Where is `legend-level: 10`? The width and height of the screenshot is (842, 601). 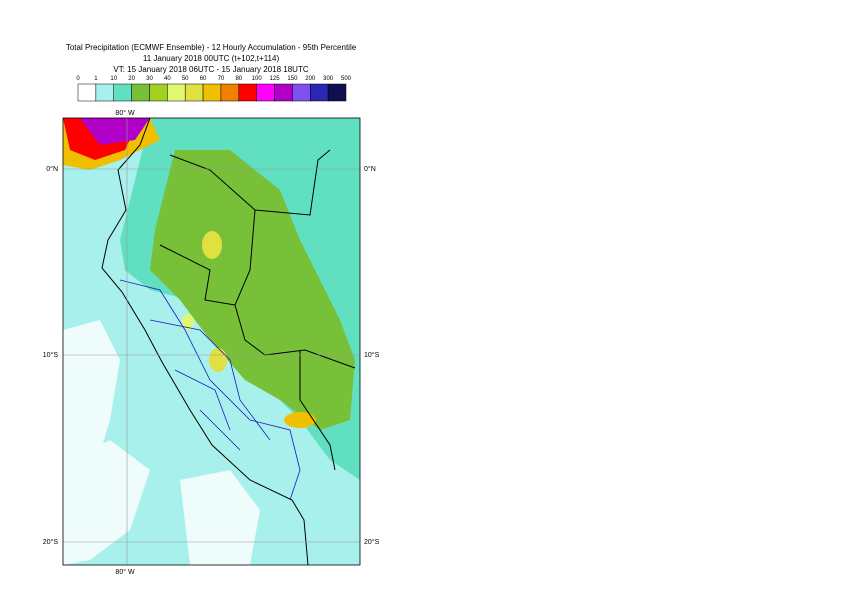 legend-level: 10 is located at coordinates (113, 79).